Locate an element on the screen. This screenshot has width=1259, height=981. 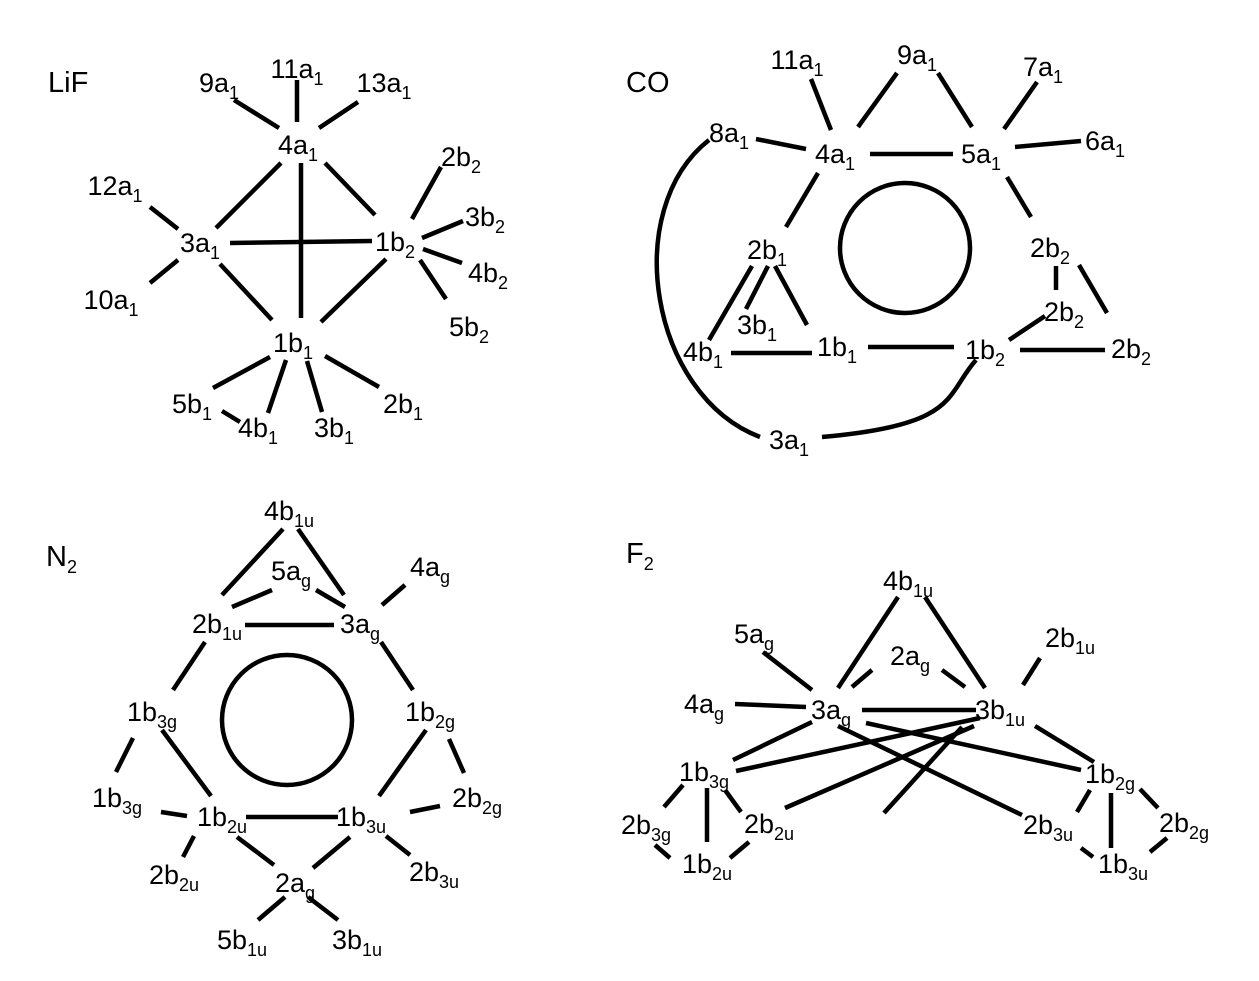
lif-node-3b2: 3b2 is located at coordinates (485, 219).